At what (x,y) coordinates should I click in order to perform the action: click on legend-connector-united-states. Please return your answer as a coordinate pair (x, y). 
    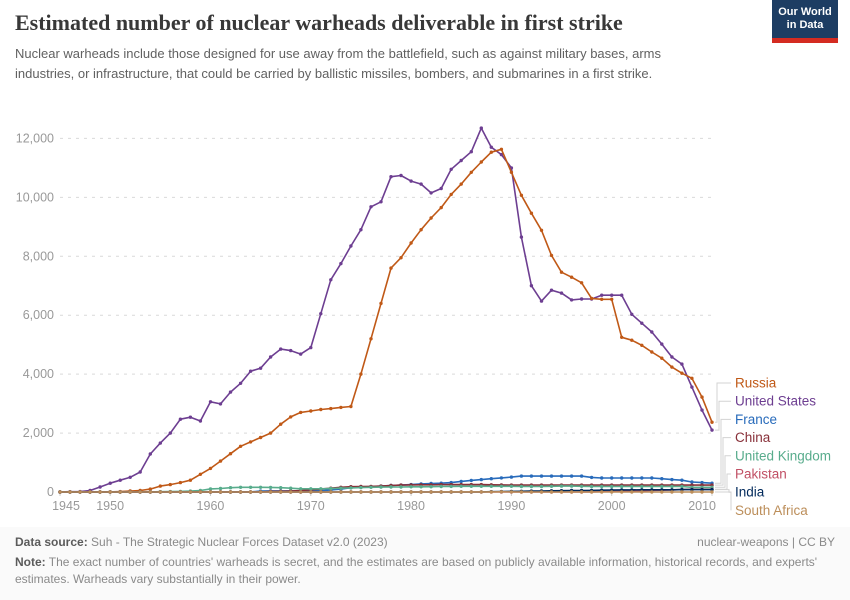
    Looking at the image, I should click on (723, 415).